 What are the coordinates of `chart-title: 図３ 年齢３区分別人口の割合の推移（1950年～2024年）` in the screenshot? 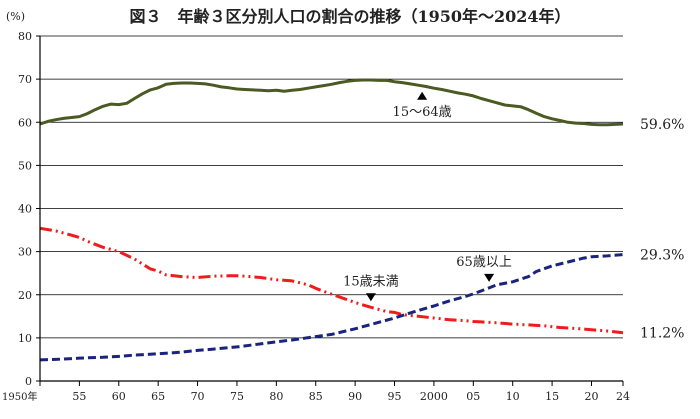 It's located at (349, 16).